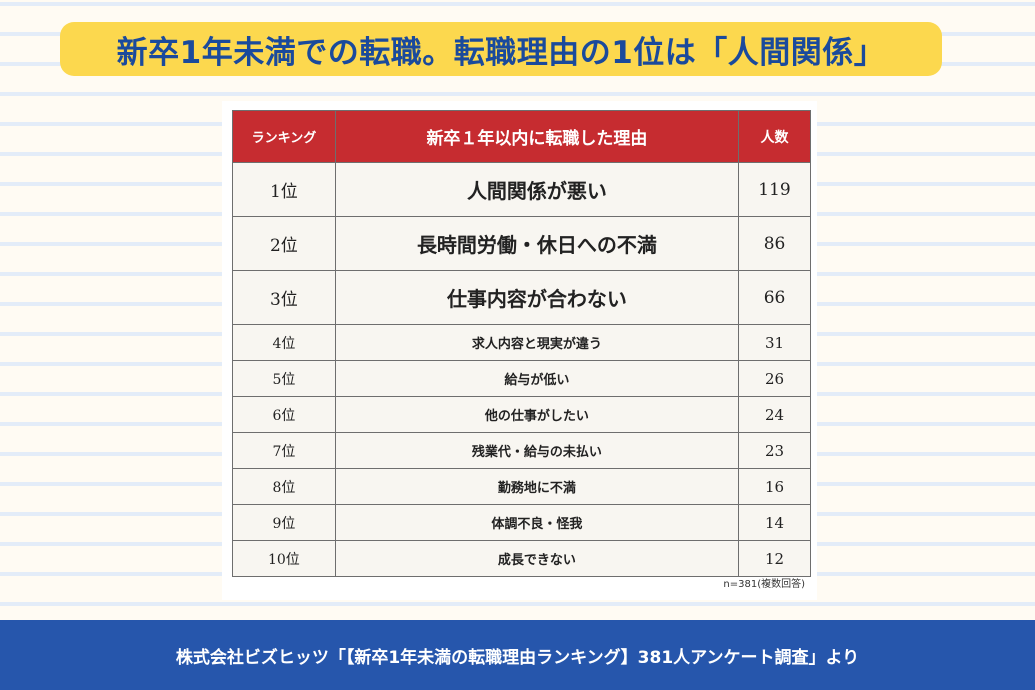  Describe the element at coordinates (537, 243) in the screenshot. I see `reason-cell: 長時間労働・休日への不満` at that location.